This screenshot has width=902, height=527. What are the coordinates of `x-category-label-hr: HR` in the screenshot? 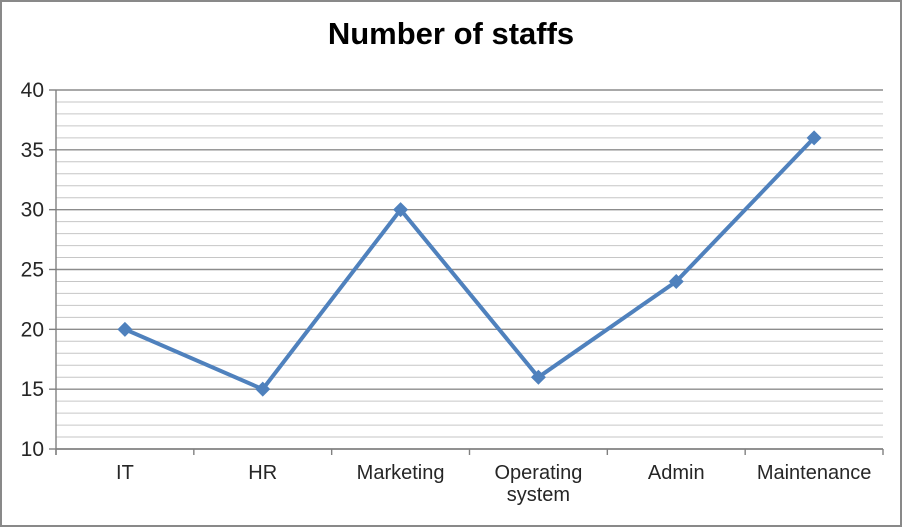 It's located at (262, 473).